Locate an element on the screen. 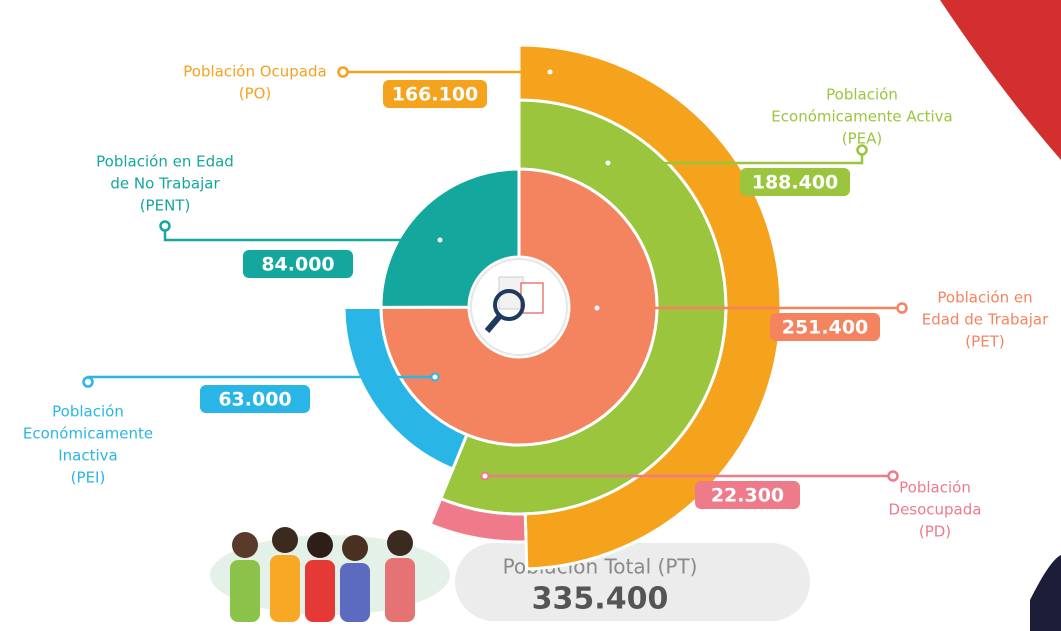 This screenshot has width=1061, height=631. value-label: 84.000 is located at coordinates (297, 265).